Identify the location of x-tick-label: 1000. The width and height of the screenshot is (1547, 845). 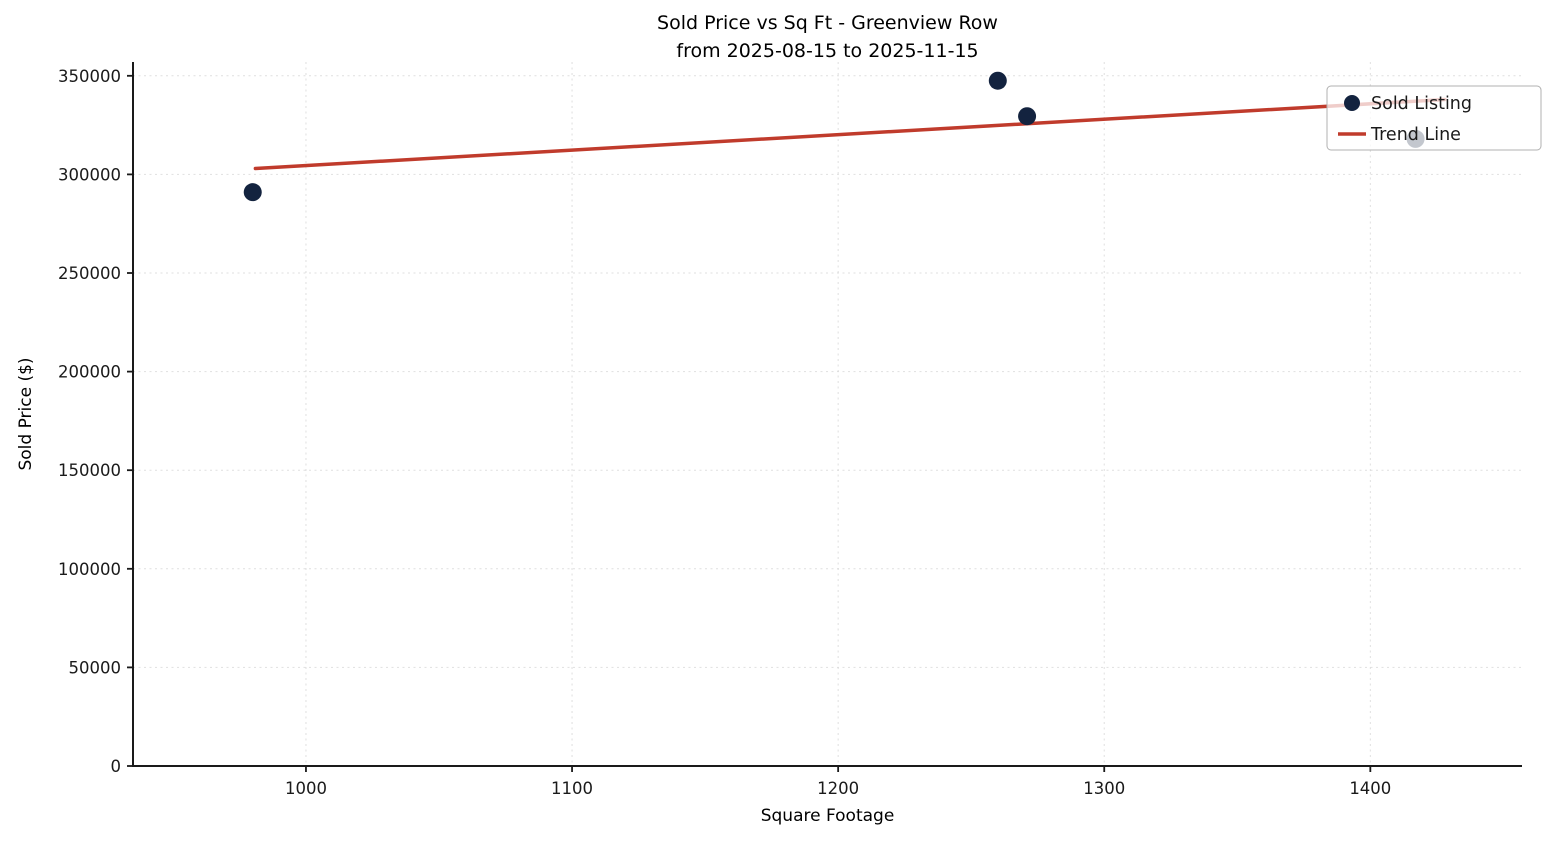
(306, 788).